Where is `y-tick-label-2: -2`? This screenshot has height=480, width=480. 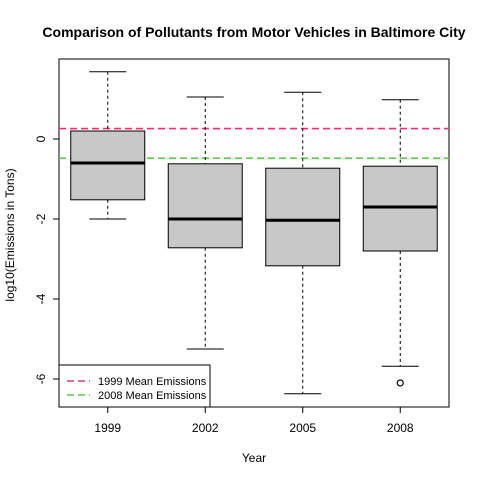
y-tick-label-2: -2 is located at coordinates (41, 218).